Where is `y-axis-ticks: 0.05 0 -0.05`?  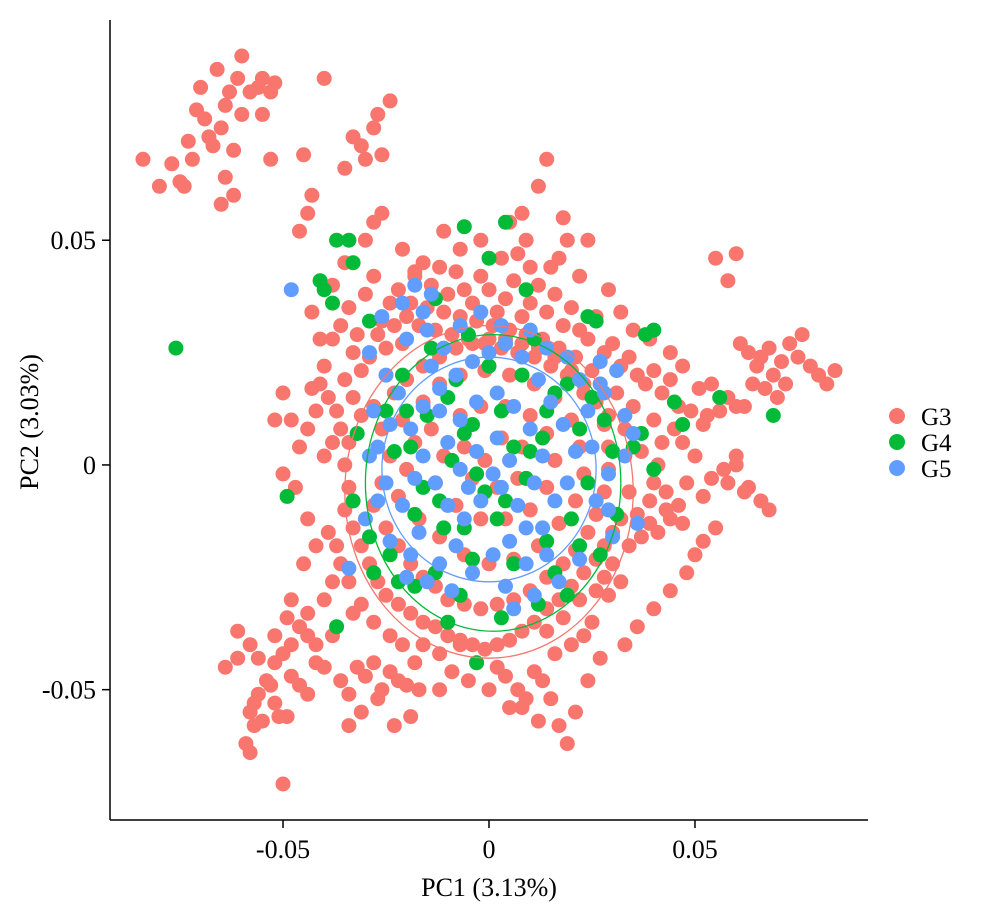
y-axis-ticks: 0.05 0 -0.05 is located at coordinates (76, 465).